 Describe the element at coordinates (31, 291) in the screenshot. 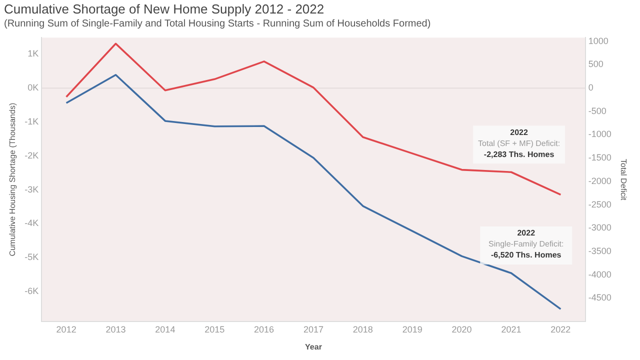

I see `y-tick-label: -6K` at that location.